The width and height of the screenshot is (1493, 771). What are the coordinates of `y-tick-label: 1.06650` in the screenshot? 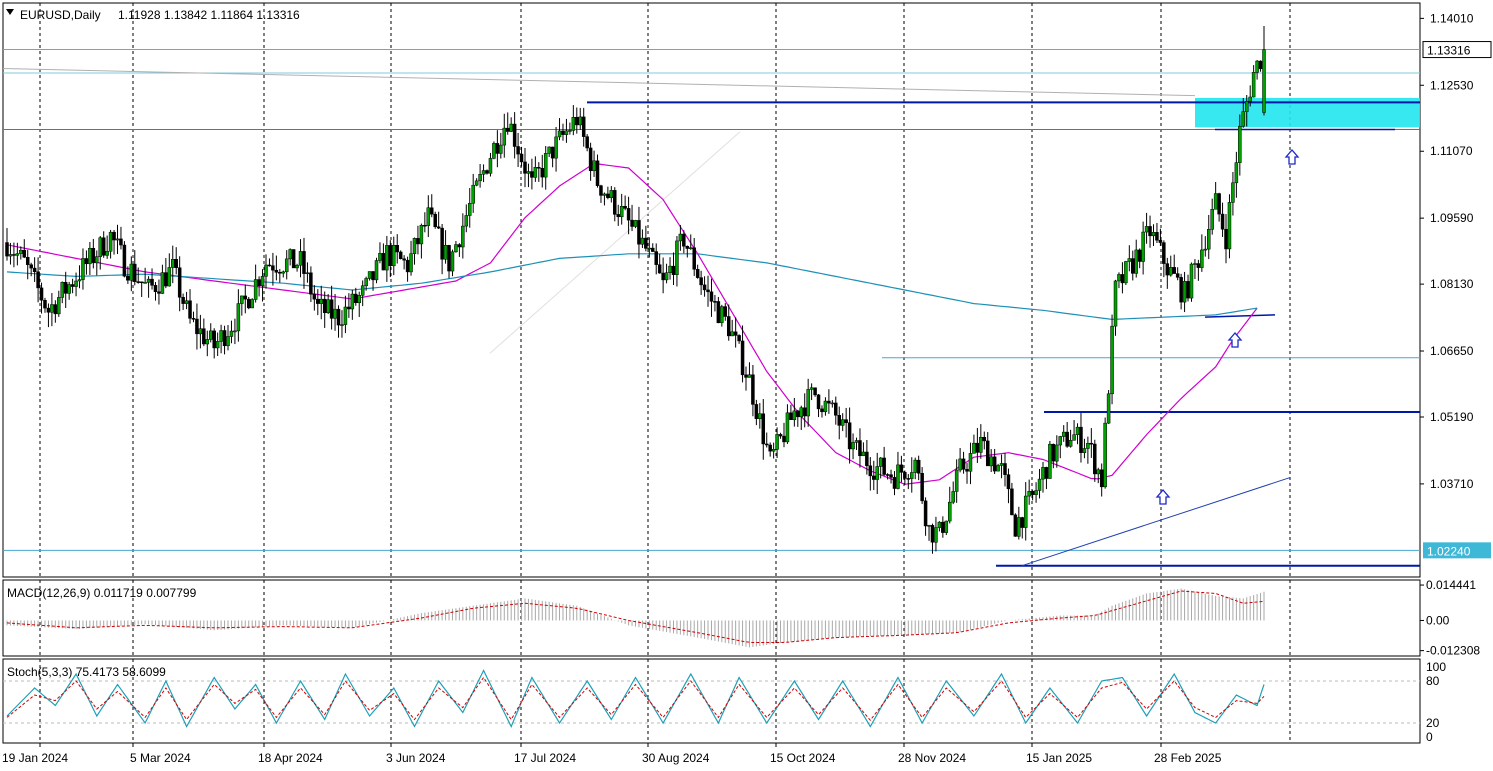 It's located at (1452, 351).